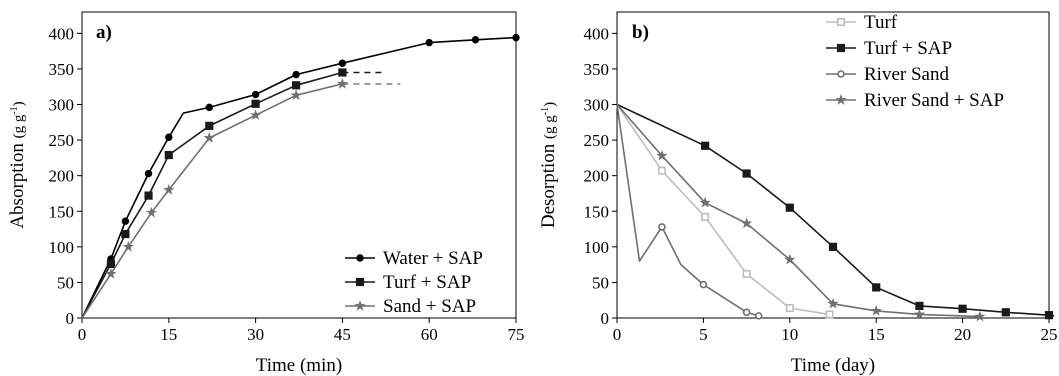  What do you see at coordinates (516, 334) in the screenshot?
I see `x-tick-label: 75` at bounding box center [516, 334].